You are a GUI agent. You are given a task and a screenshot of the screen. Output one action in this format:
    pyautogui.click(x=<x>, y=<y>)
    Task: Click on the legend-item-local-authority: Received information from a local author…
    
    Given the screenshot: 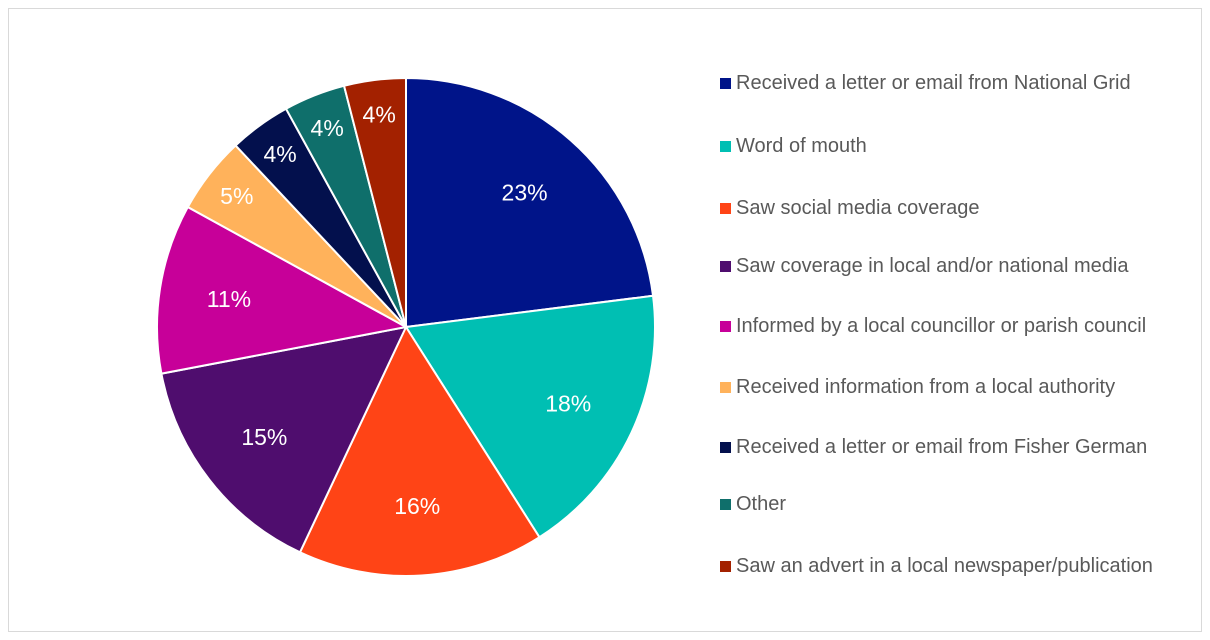 What is the action you would take?
    pyautogui.click(x=957, y=387)
    